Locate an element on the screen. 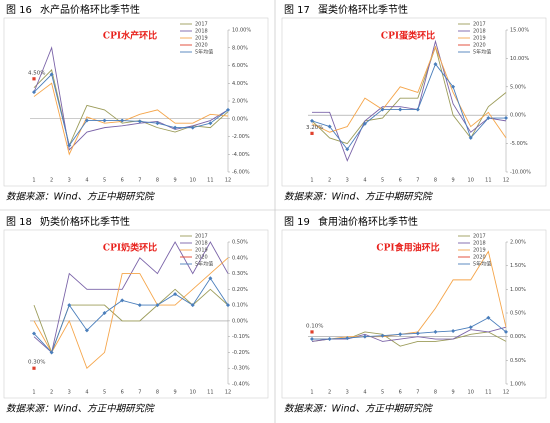 The image size is (550, 423). y-tick-label: 0.30% is located at coordinates (240, 274).